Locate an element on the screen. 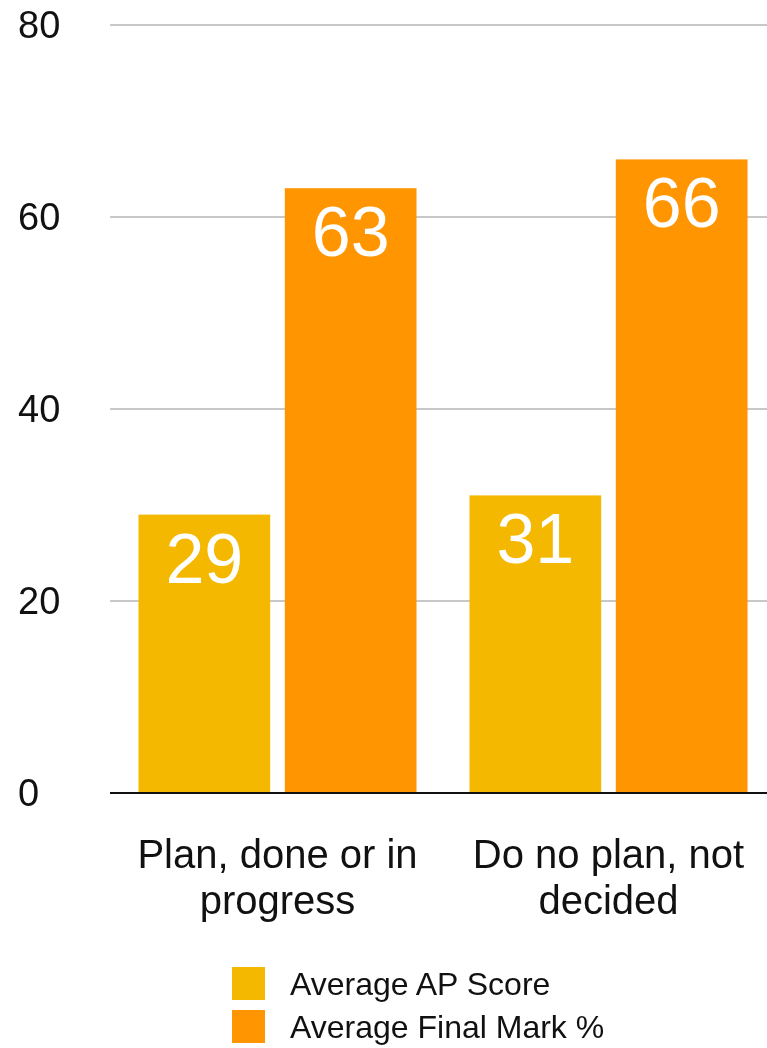 This screenshot has width=767, height=1048. data-label: 66 is located at coordinates (681, 203).